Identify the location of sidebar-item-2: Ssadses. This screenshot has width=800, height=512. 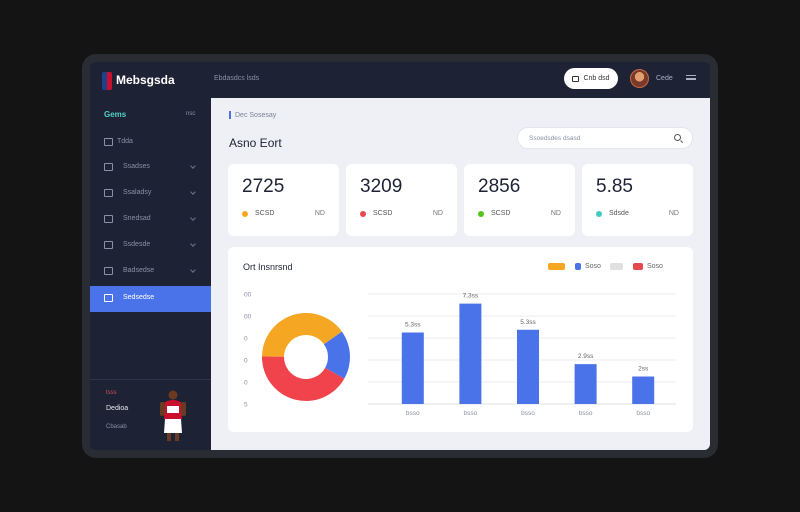
(150, 168).